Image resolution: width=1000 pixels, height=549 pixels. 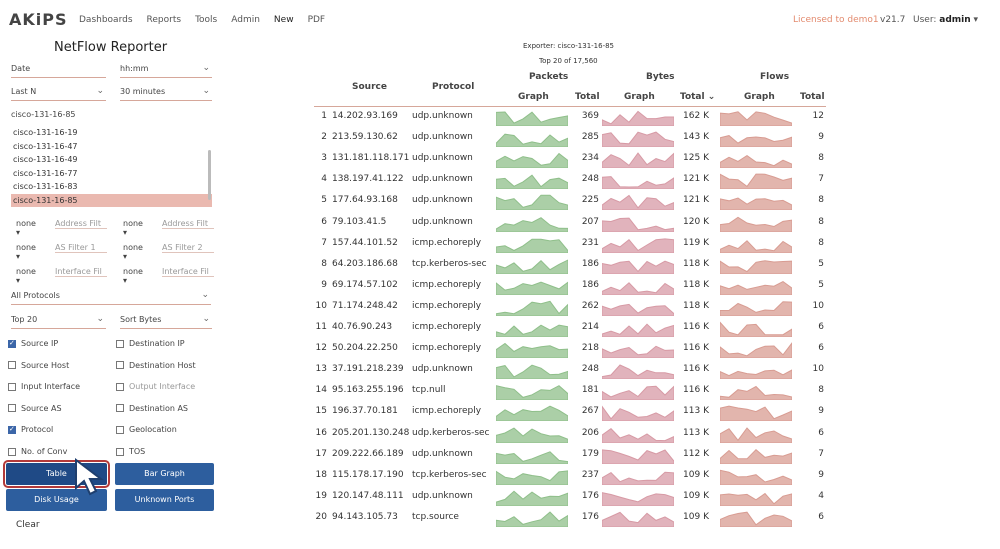 I want to click on table-row: 5 177.64.93.168 udp.unknown 225 121 K 8, so click(x=570, y=201).